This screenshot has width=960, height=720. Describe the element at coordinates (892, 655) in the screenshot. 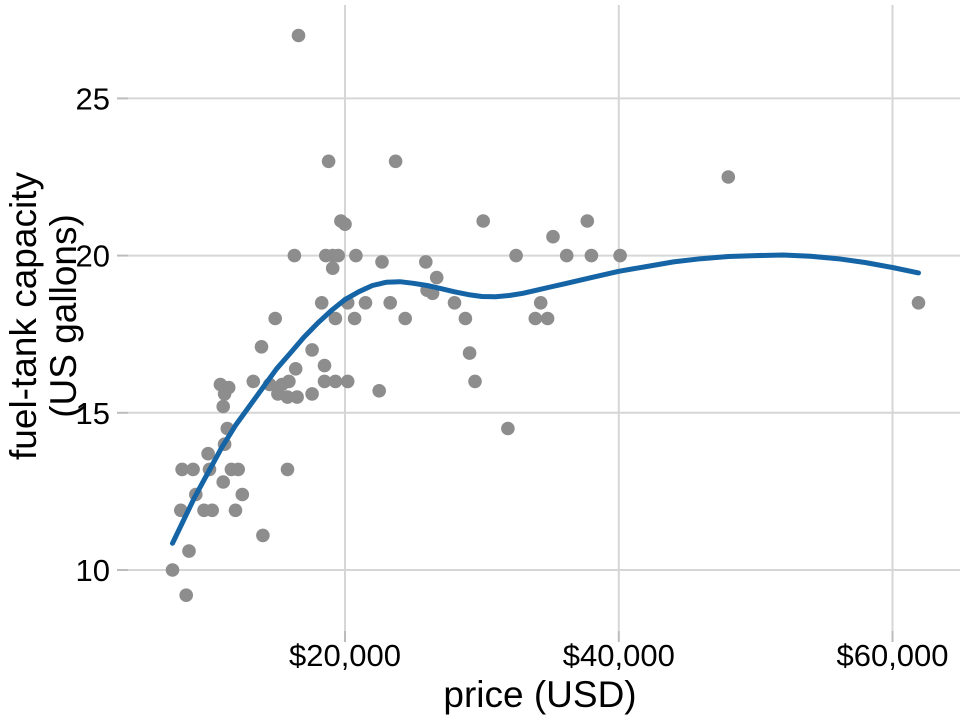

I see `x-tick-label-60000: $60,000` at that location.